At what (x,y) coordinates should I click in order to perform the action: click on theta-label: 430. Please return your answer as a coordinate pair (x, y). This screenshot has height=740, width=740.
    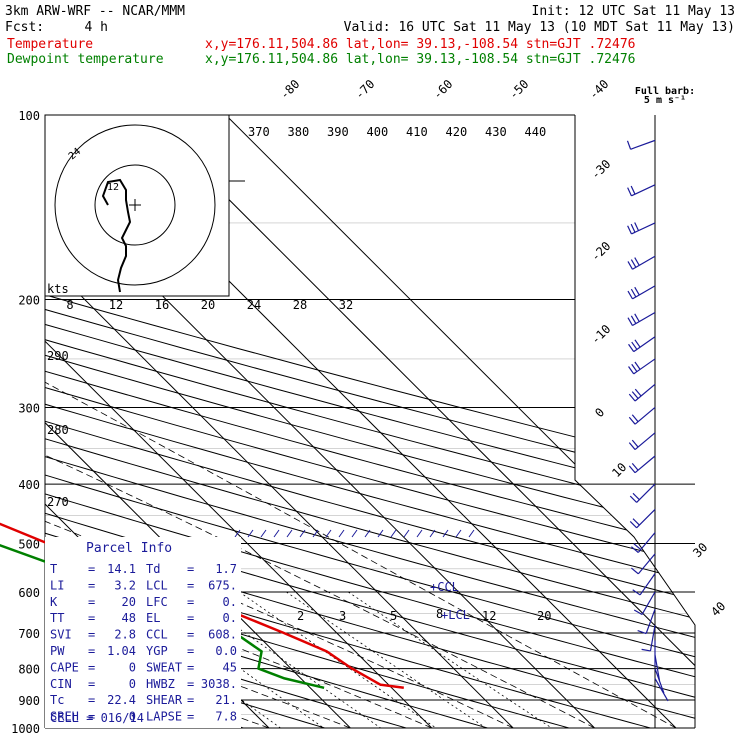
    Looking at the image, I should click on (496, 132).